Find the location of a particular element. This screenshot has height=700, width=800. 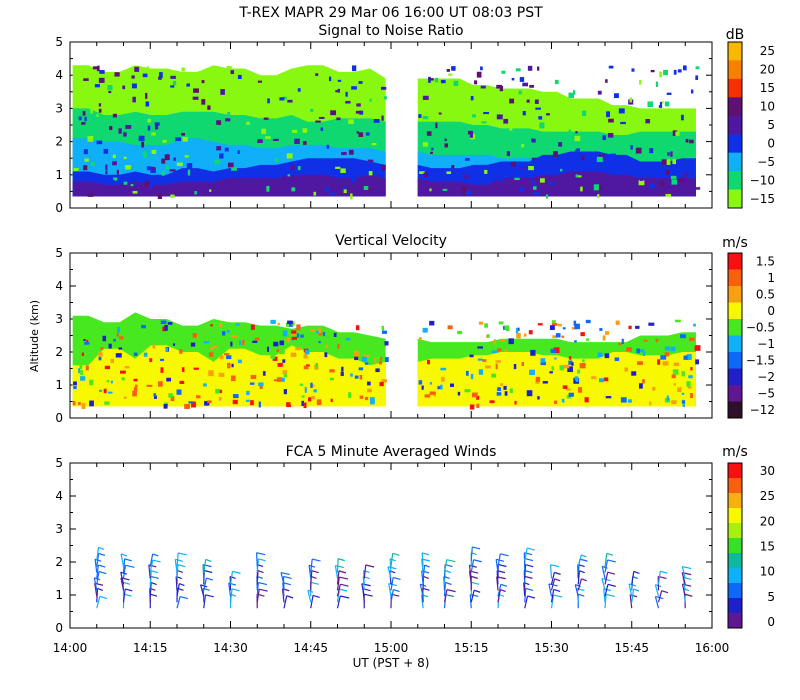

colorbar-label: 15 is located at coordinates (767, 88).